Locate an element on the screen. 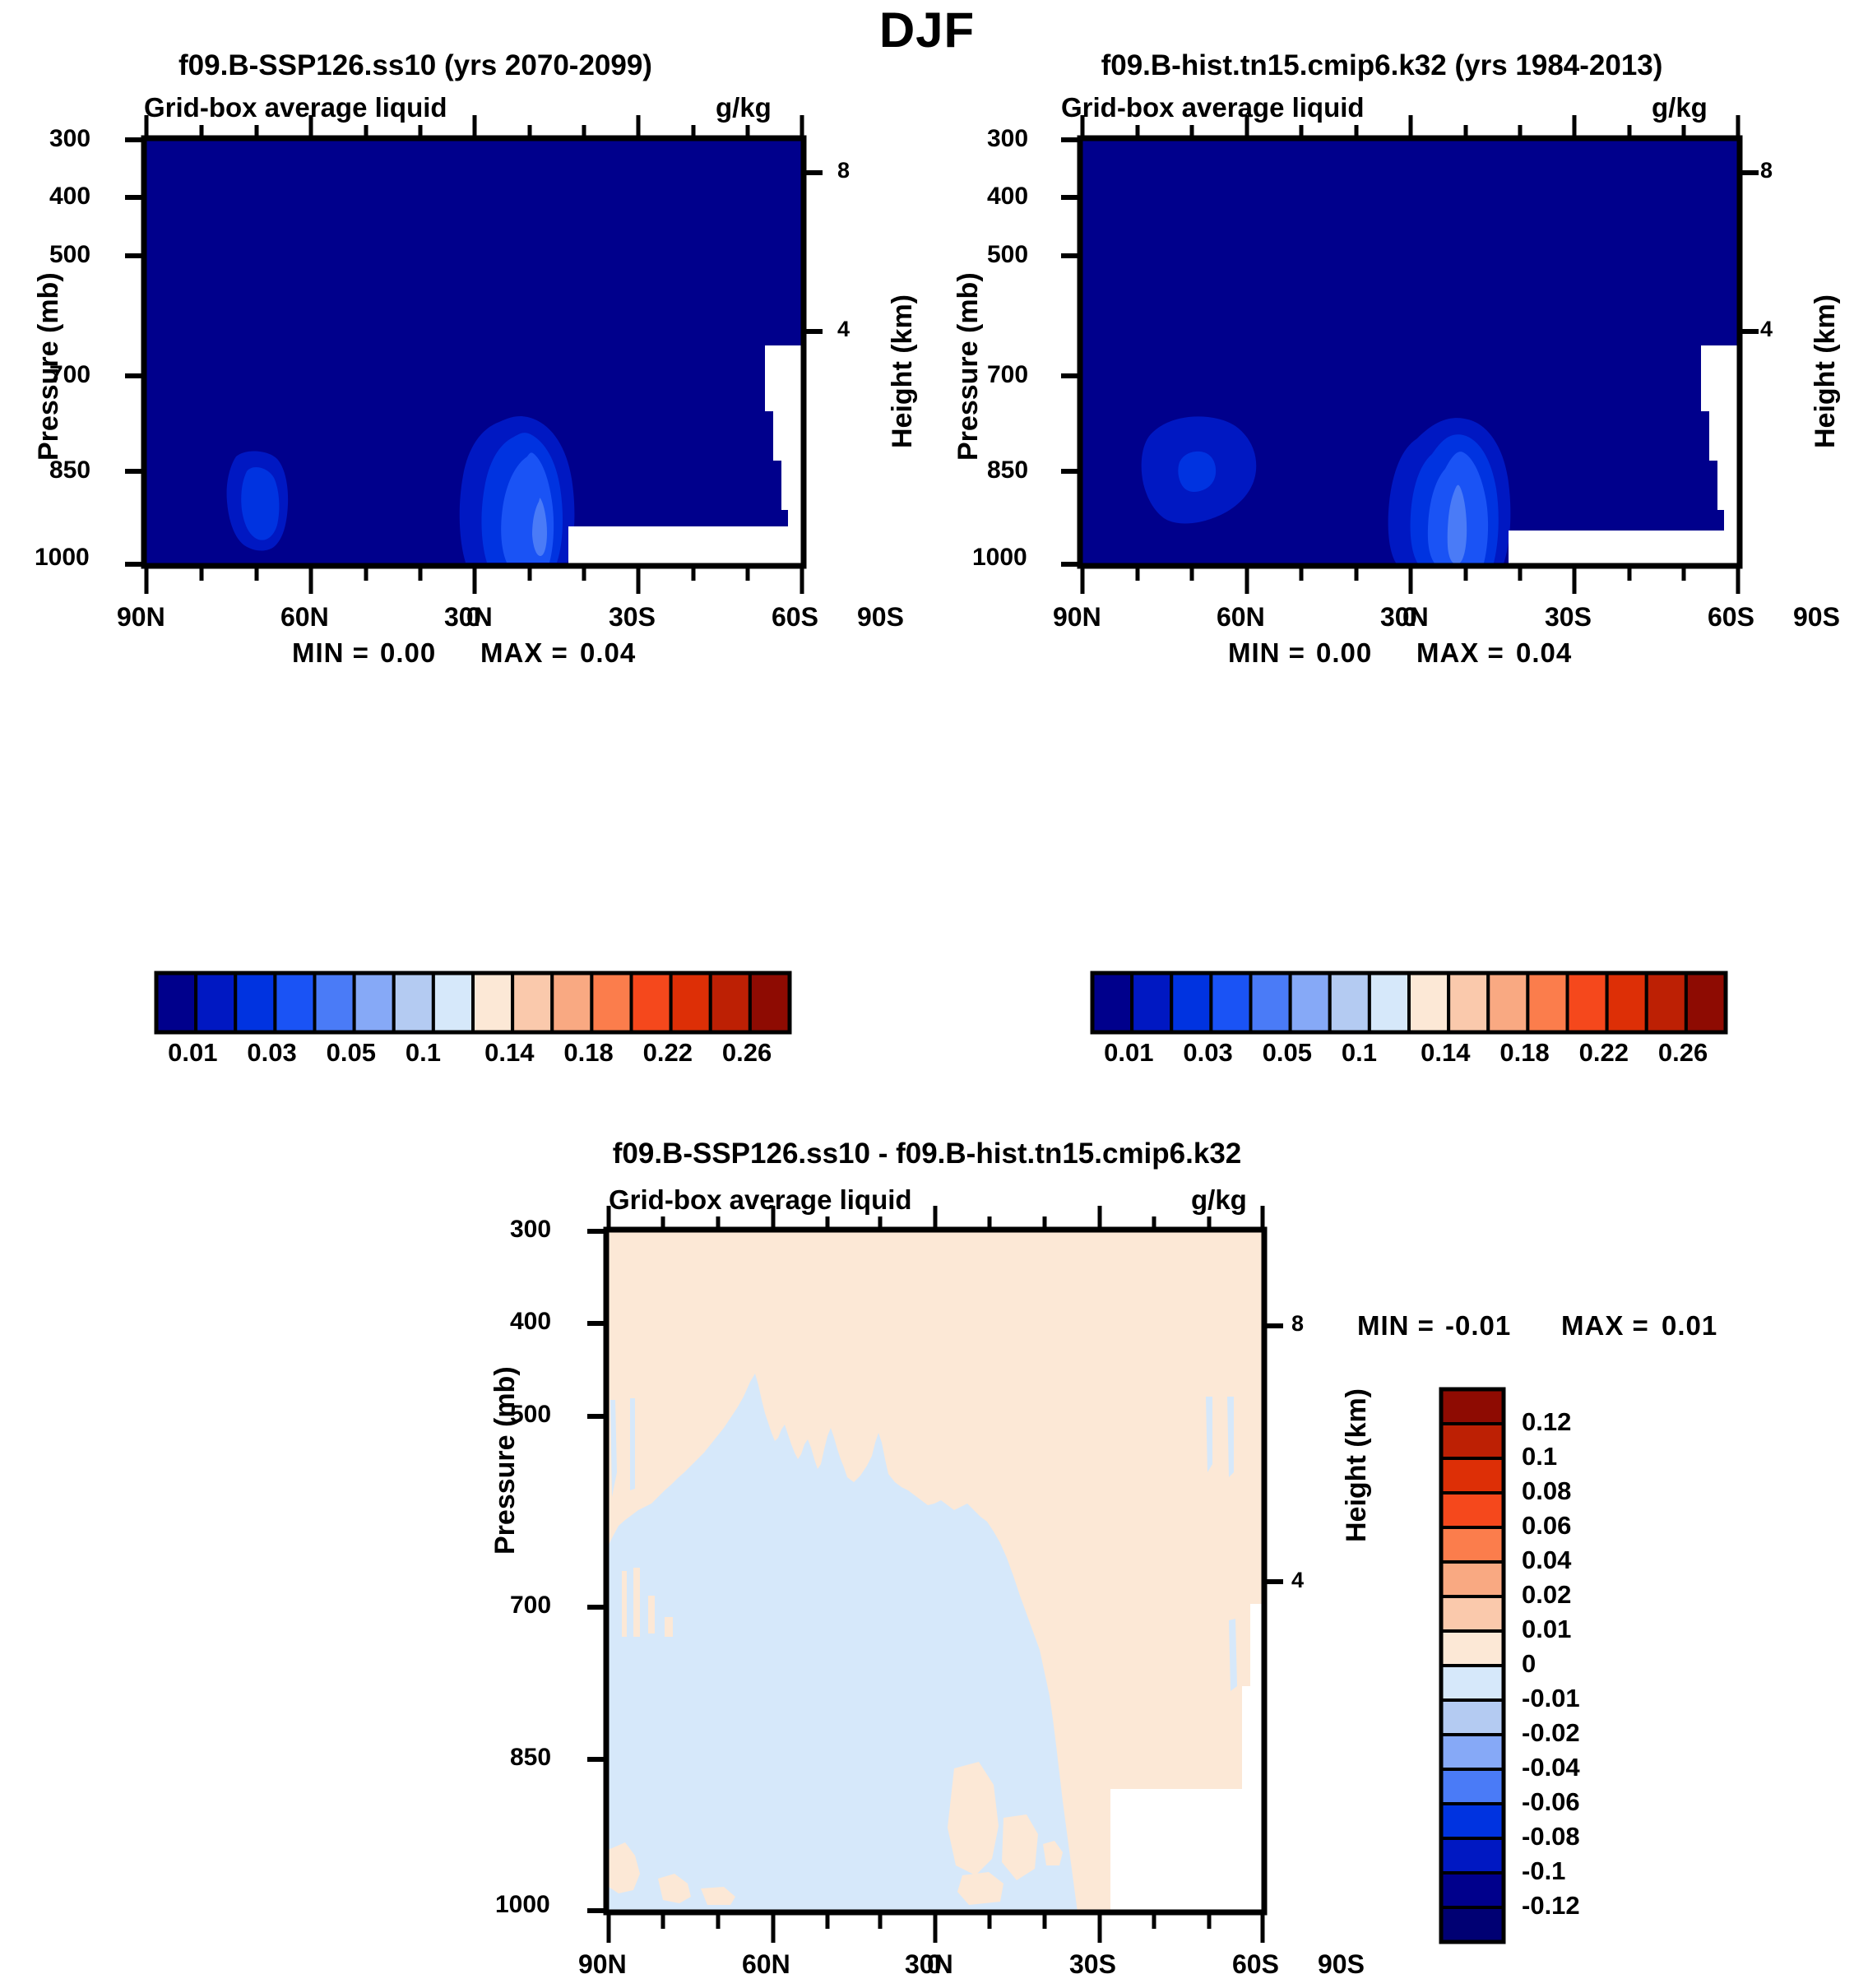 The height and width of the screenshot is (1988, 1854). figure-title: DJF is located at coordinates (927, 30).